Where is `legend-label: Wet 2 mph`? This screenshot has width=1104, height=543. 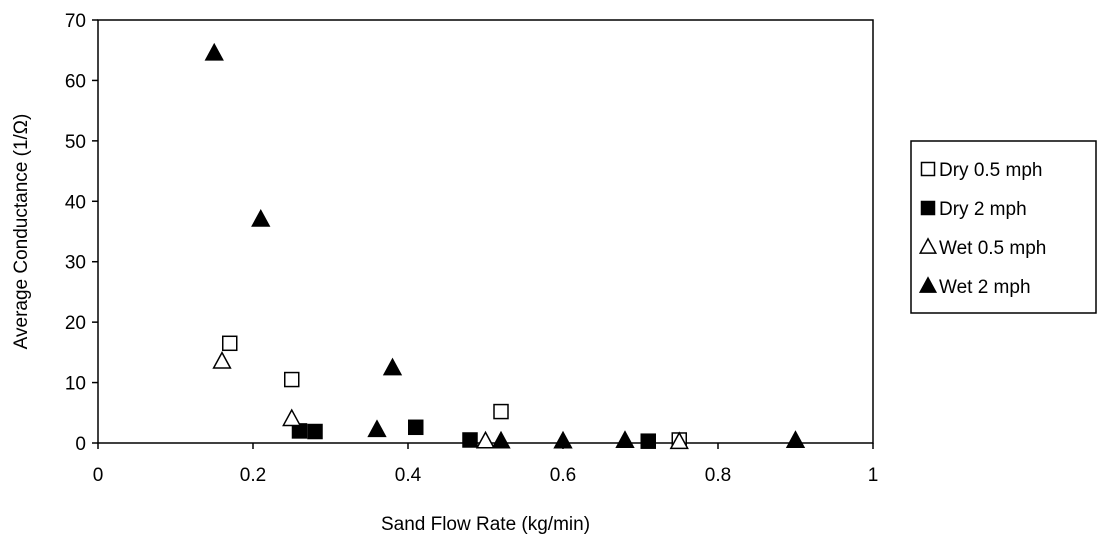
legend-label: Wet 2 mph is located at coordinates (985, 287).